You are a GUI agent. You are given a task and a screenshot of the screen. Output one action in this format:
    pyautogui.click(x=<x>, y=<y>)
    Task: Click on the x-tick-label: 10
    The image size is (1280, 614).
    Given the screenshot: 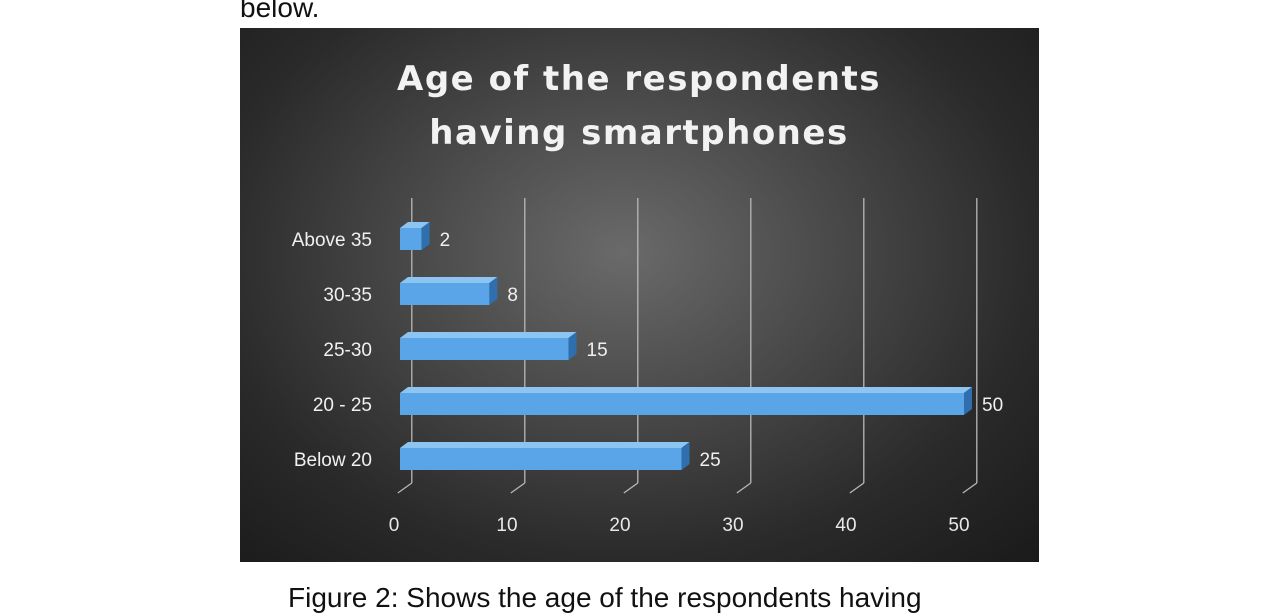 What is the action you would take?
    pyautogui.click(x=506, y=525)
    